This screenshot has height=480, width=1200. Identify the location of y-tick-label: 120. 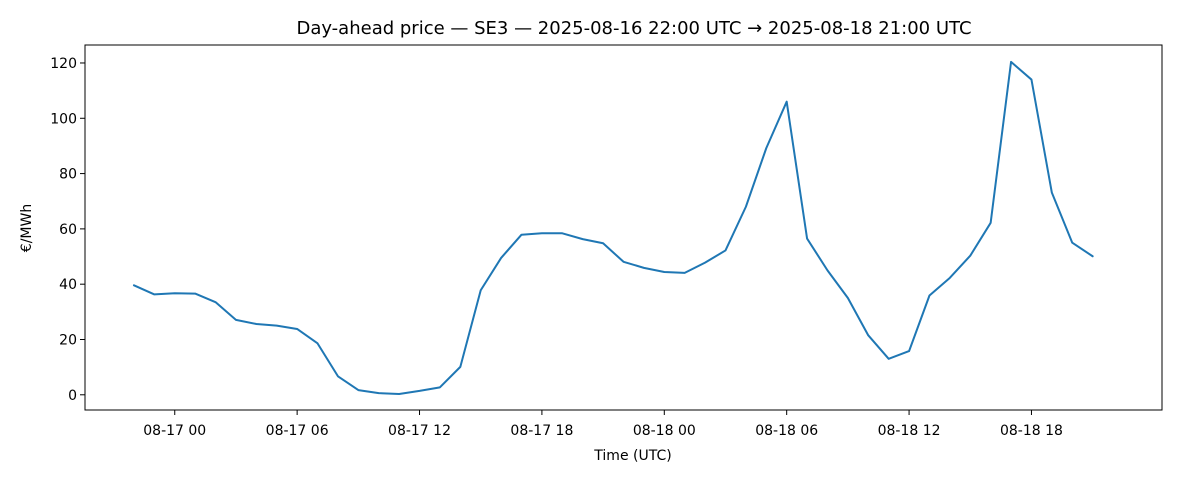
(63, 64).